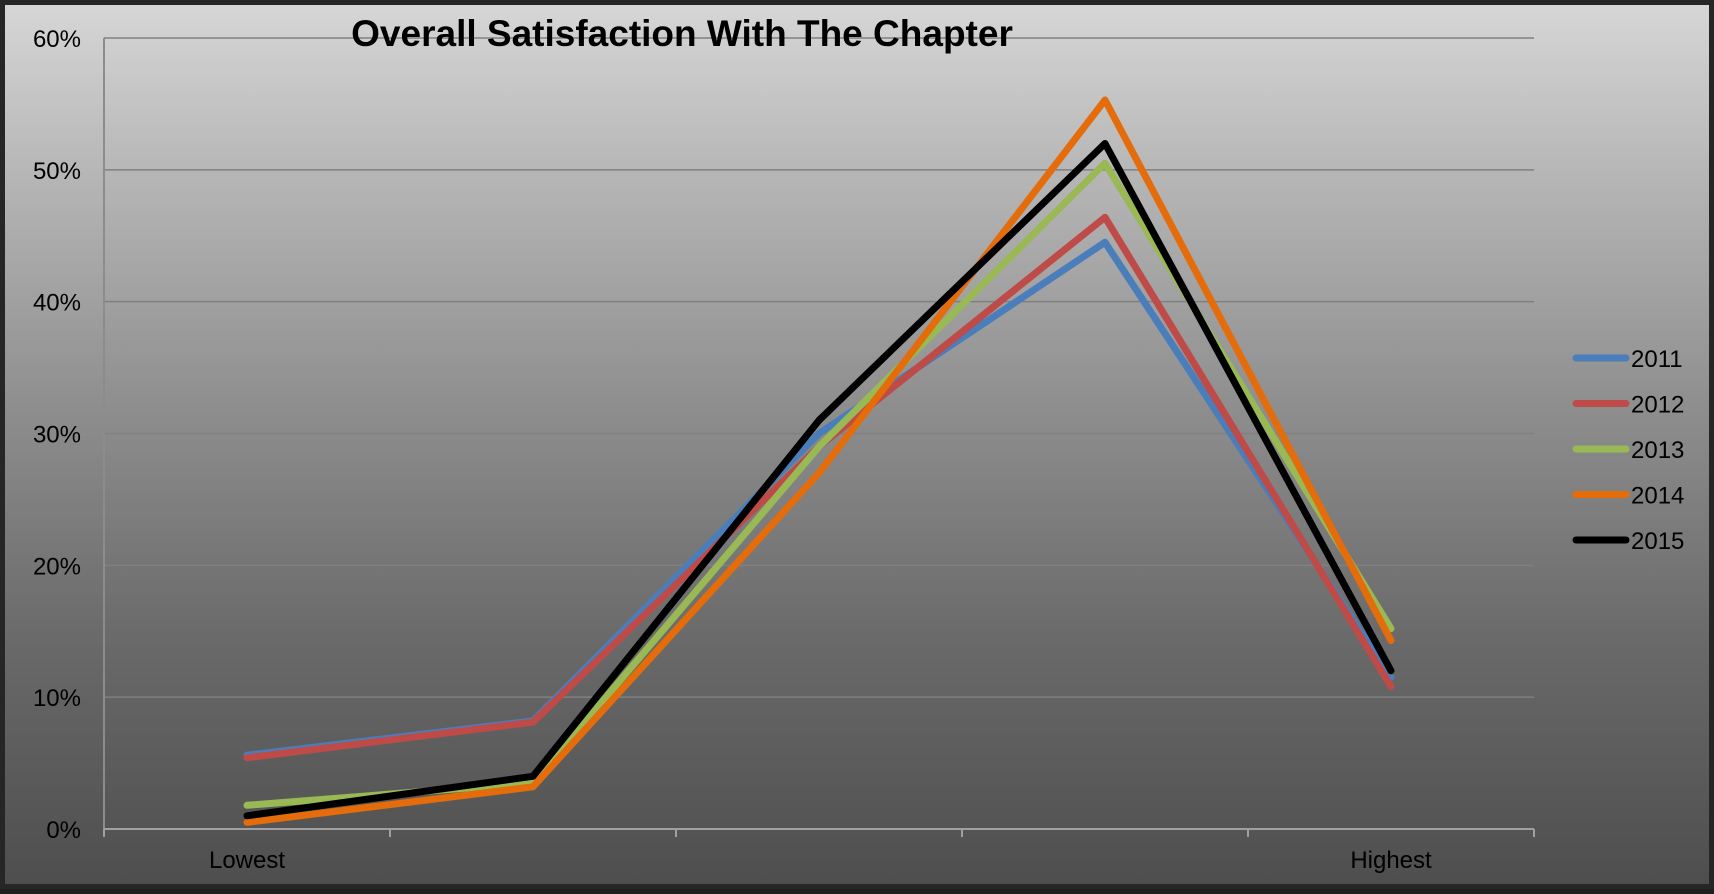 Image resolution: width=1714 pixels, height=894 pixels. I want to click on y-tick-label: 40%, so click(57, 303).